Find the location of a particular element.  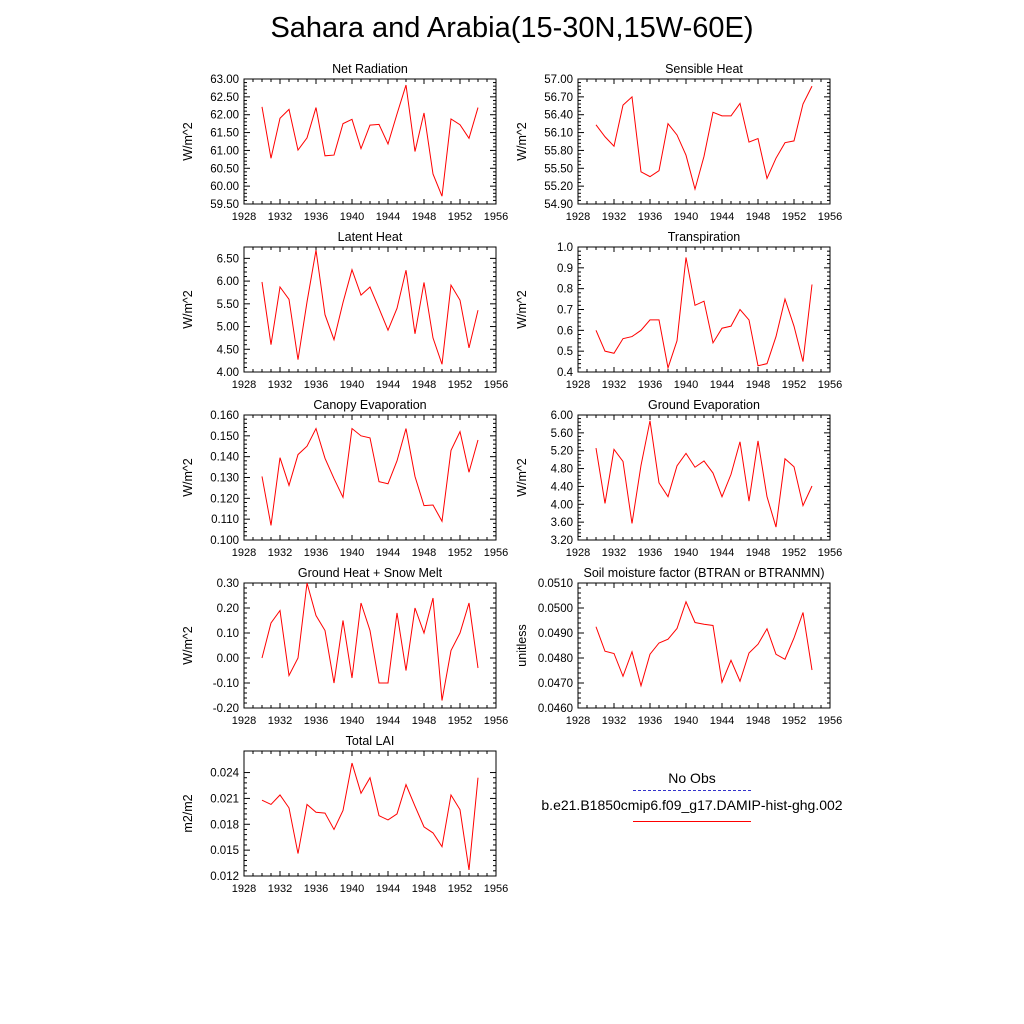

panel-title: Total LAI is located at coordinates (370, 741).